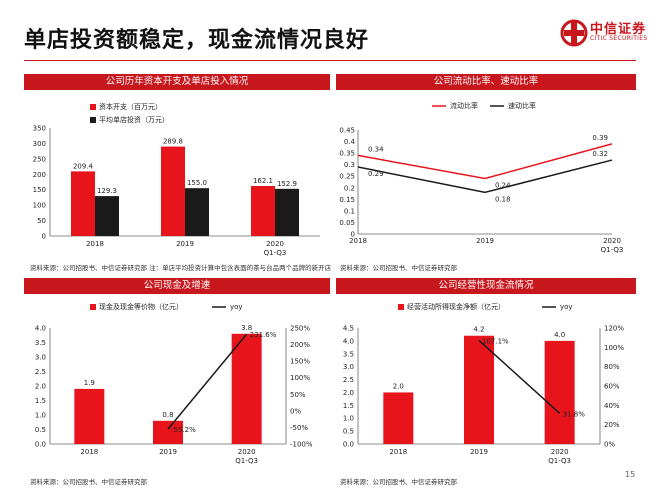 This screenshot has width=660, height=495. I want to click on yoy-data-label: 107.1%, so click(495, 341).